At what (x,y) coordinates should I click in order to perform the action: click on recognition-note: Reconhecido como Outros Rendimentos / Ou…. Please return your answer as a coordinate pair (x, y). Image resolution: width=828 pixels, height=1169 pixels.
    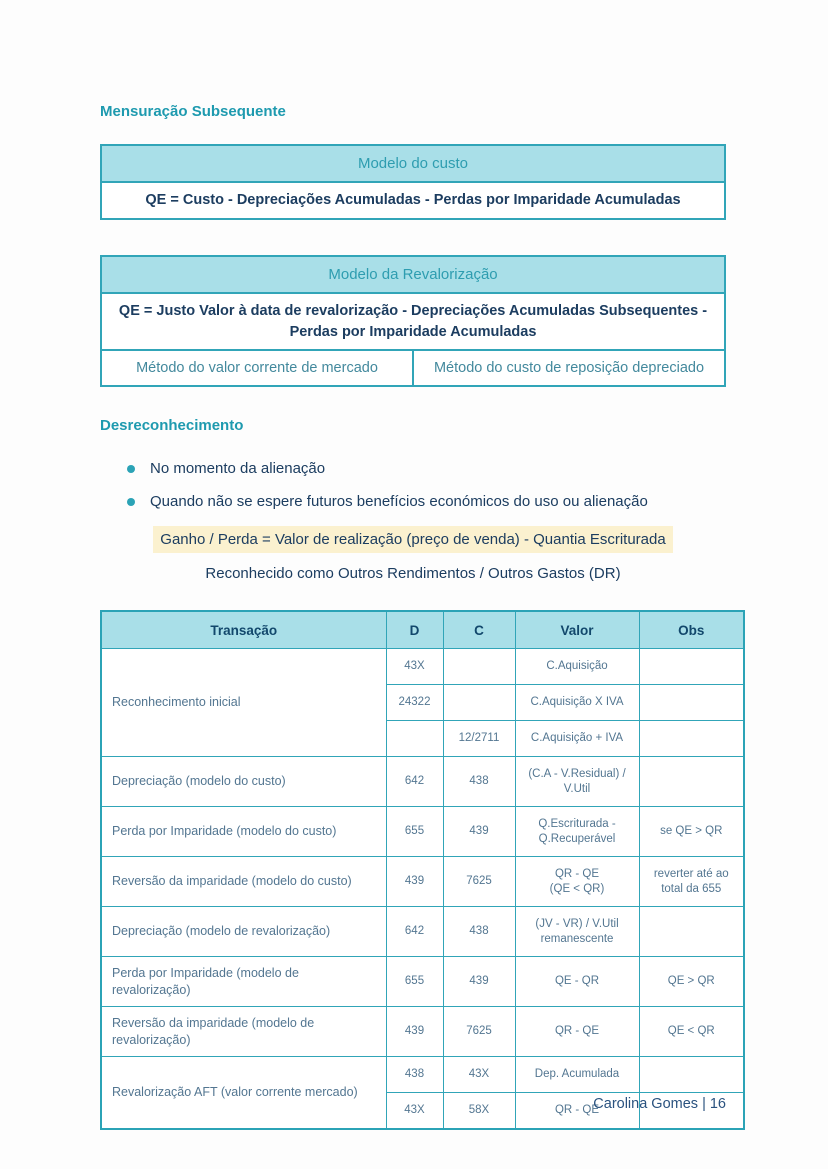
    Looking at the image, I should click on (413, 573).